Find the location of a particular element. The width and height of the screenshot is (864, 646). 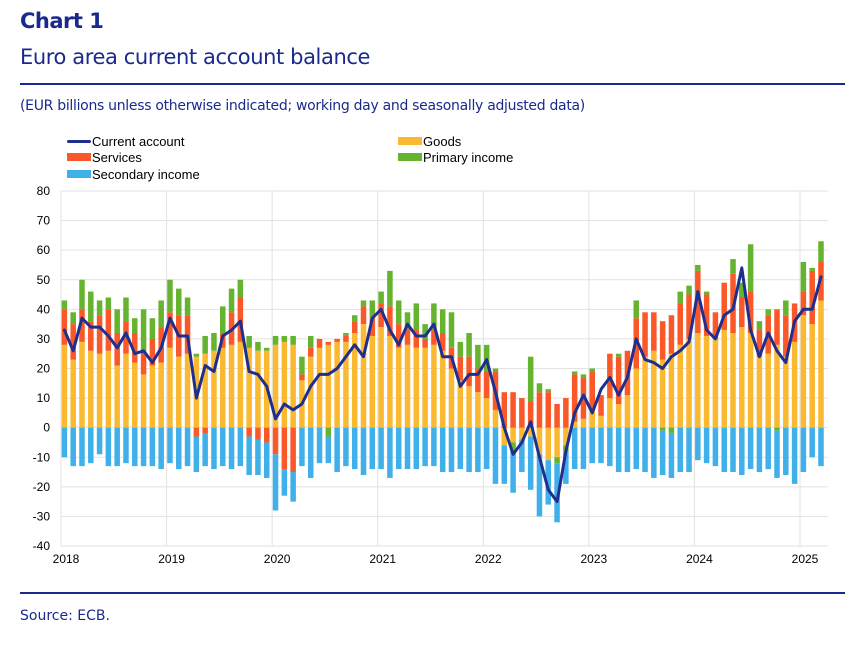

y-tick-label: 60 is located at coordinates (44, 250).